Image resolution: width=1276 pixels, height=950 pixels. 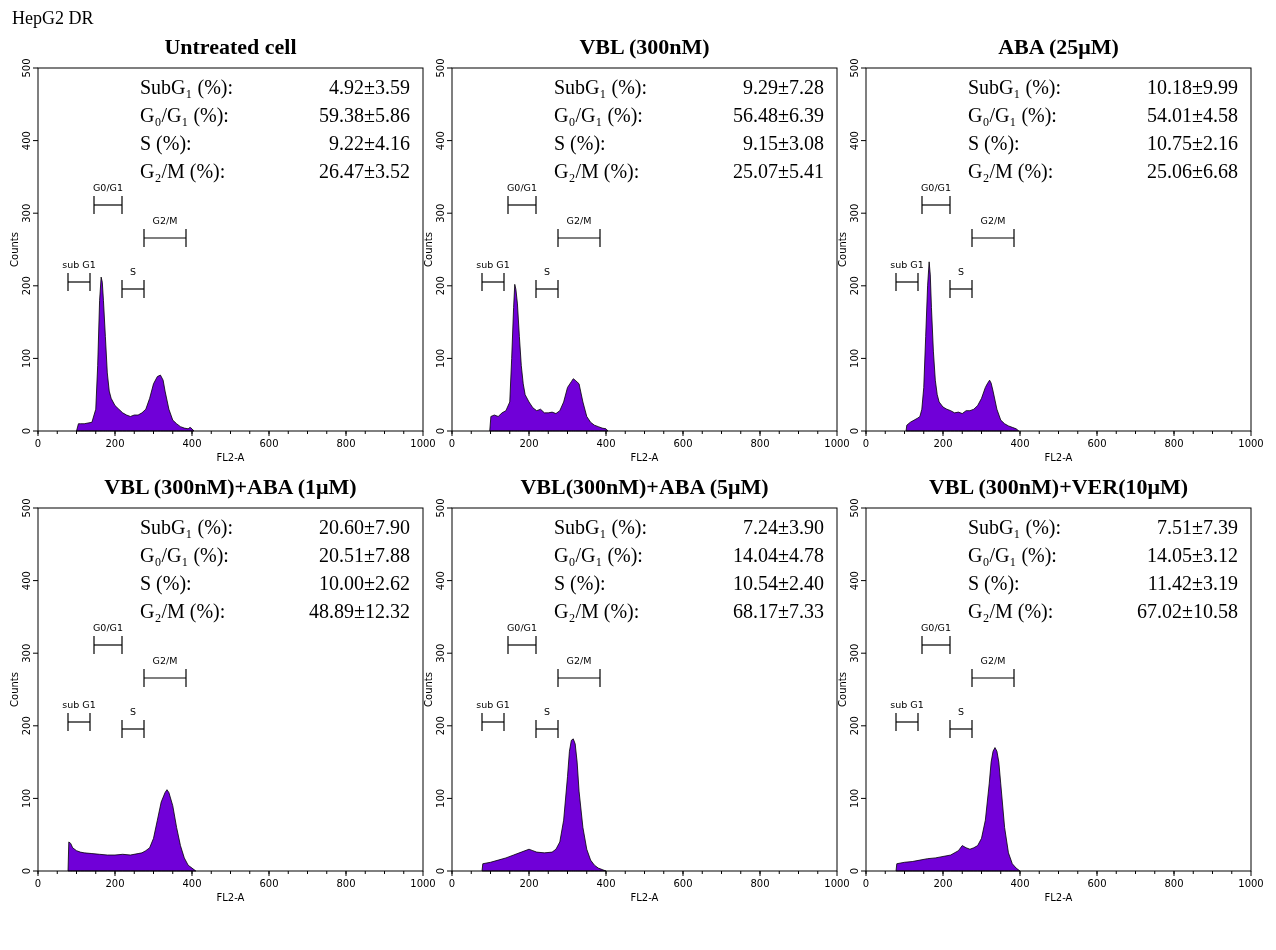 I want to click on annotation: 10.75±2.16, so click(x=1192, y=143).